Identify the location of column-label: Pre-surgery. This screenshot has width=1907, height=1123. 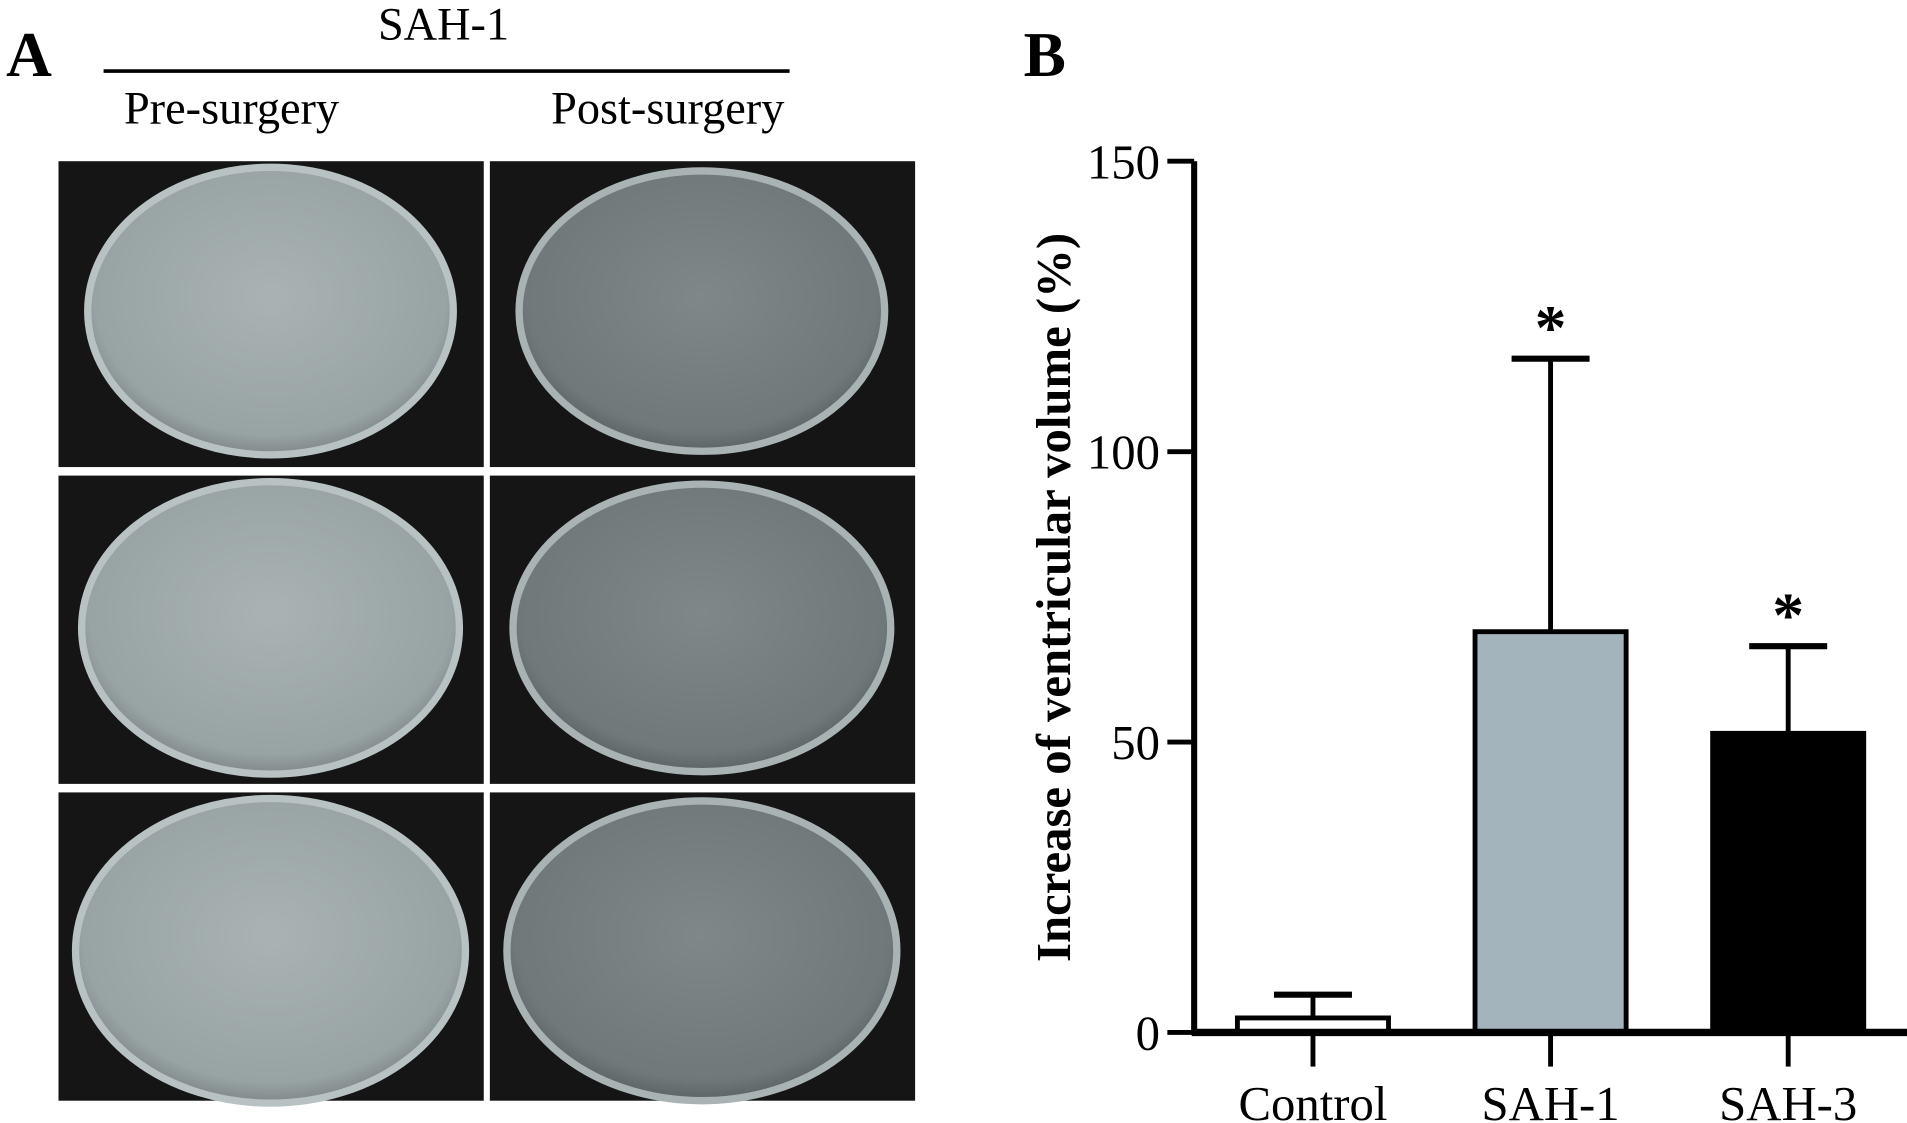
(231, 108).